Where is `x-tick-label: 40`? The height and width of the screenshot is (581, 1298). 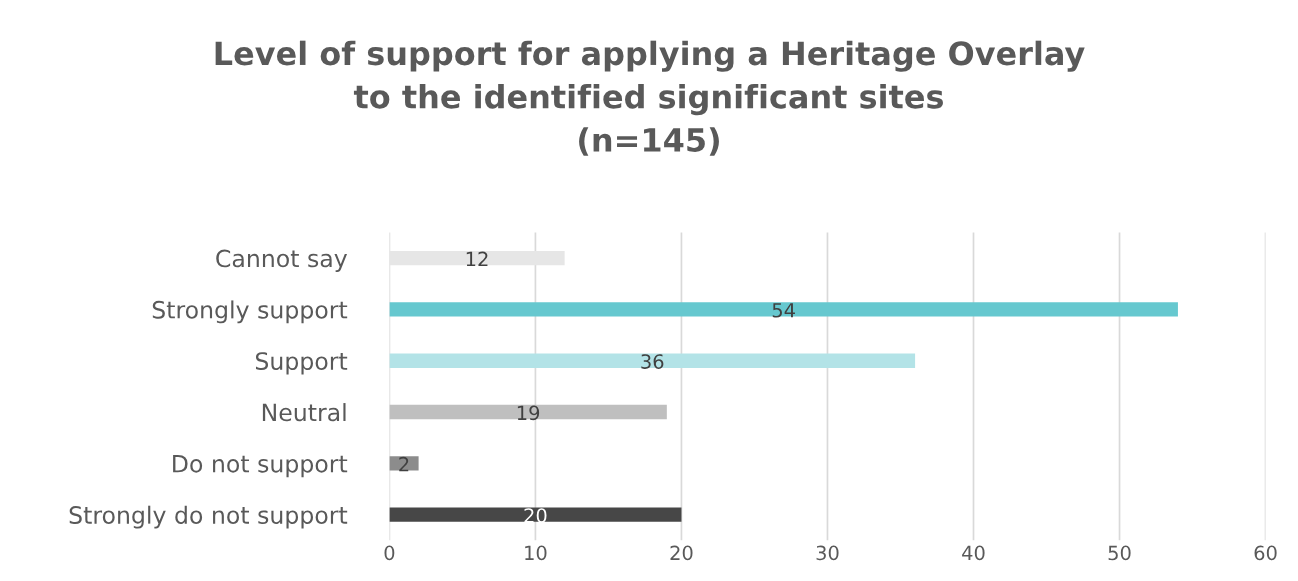 x-tick-label: 40 is located at coordinates (973, 553).